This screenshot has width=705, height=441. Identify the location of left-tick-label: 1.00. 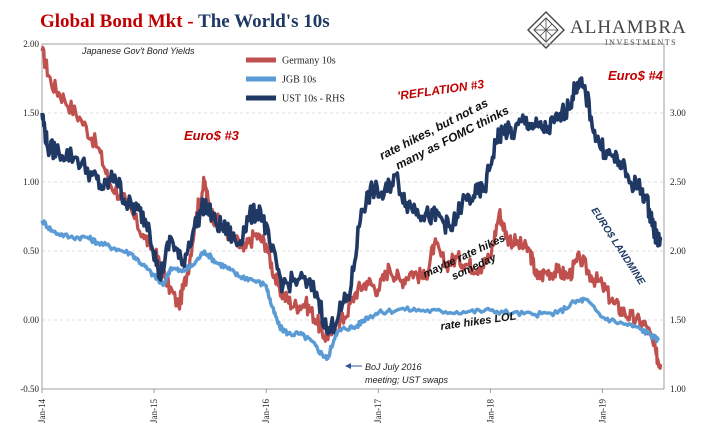
(31, 182).